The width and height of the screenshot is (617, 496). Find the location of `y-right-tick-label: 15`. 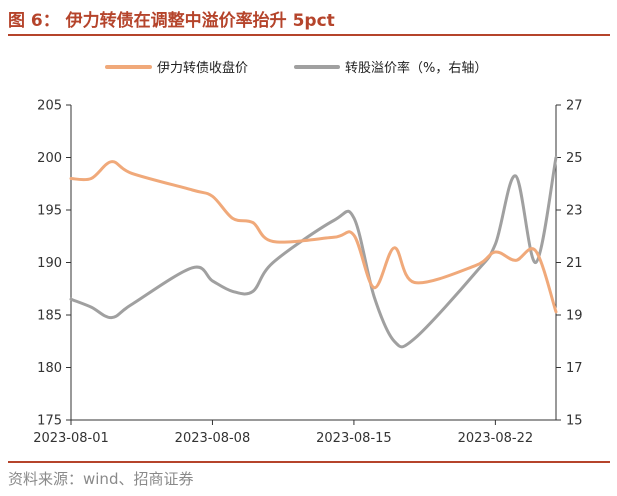

y-right-tick-label: 15 is located at coordinates (574, 421).